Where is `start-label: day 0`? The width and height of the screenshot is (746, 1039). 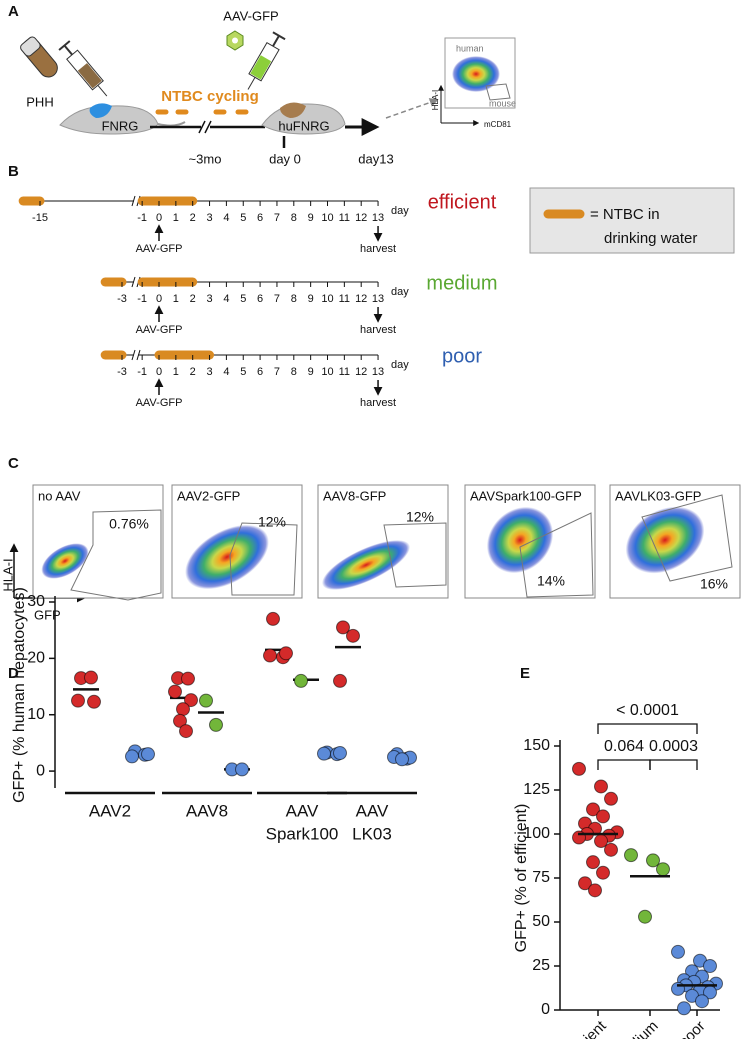
start-label: day 0 is located at coordinates (285, 158).